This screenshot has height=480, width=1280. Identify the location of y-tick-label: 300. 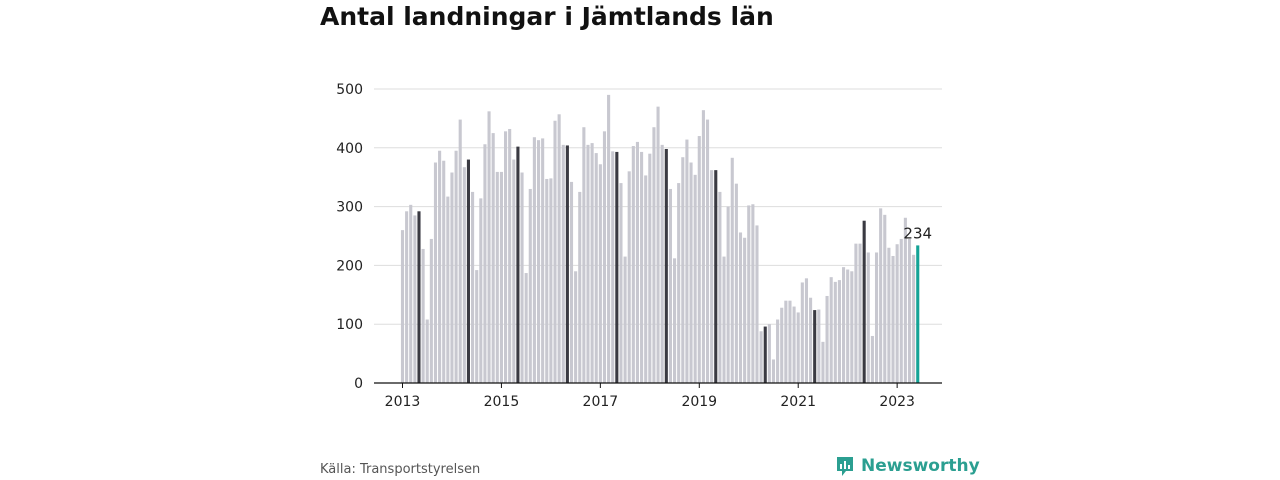
(349, 208).